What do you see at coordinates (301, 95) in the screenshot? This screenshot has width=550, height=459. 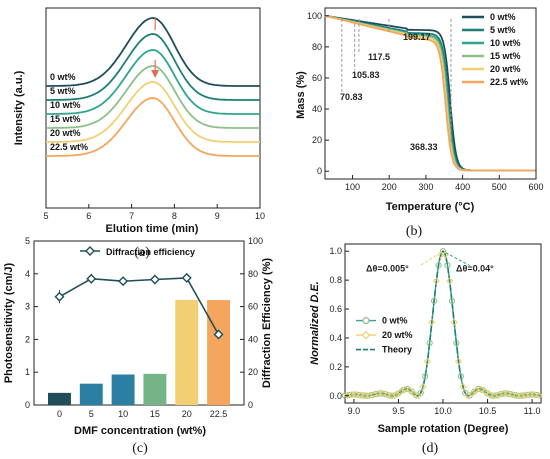 I see `panel-b-ylabel: Mass (%)` at bounding box center [301, 95].